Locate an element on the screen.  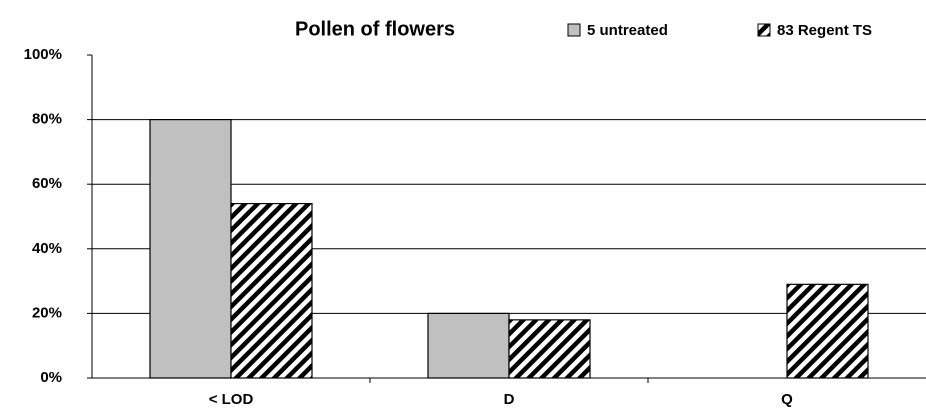
y-tick-label: 0% is located at coordinates (51, 377).